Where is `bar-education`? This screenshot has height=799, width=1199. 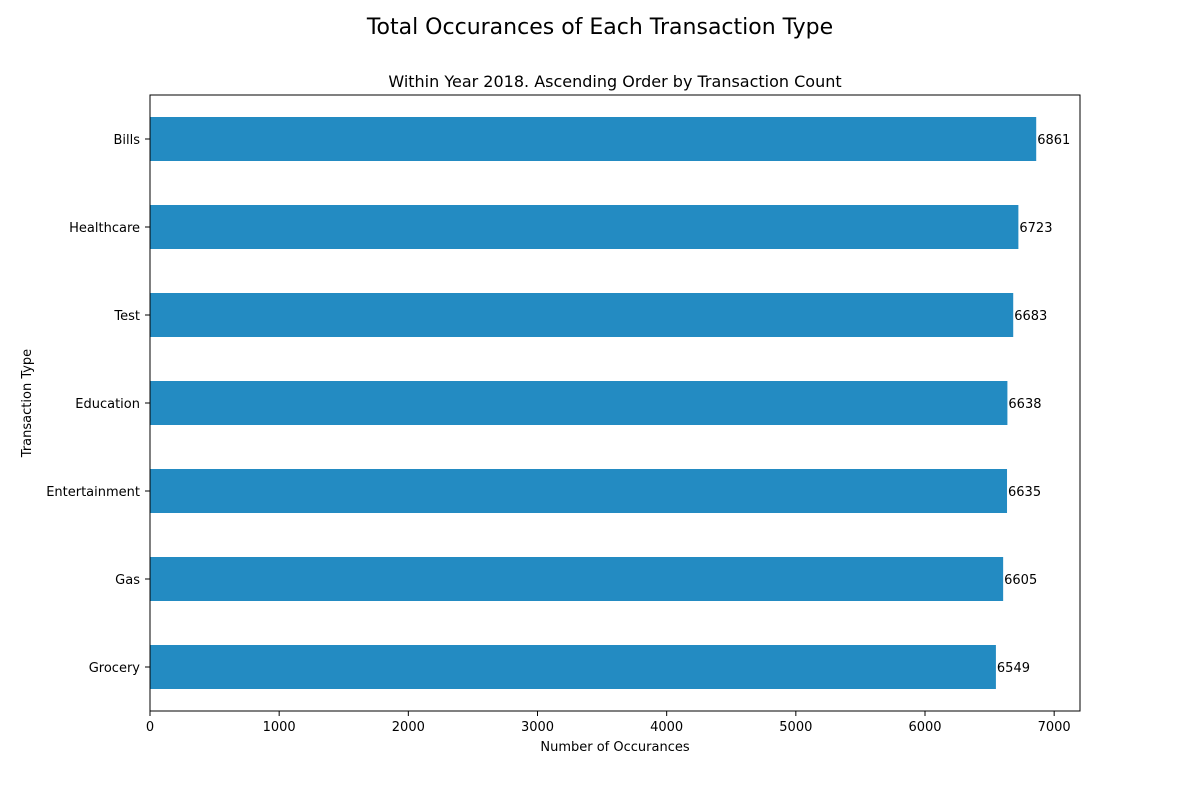 bar-education is located at coordinates (579, 403).